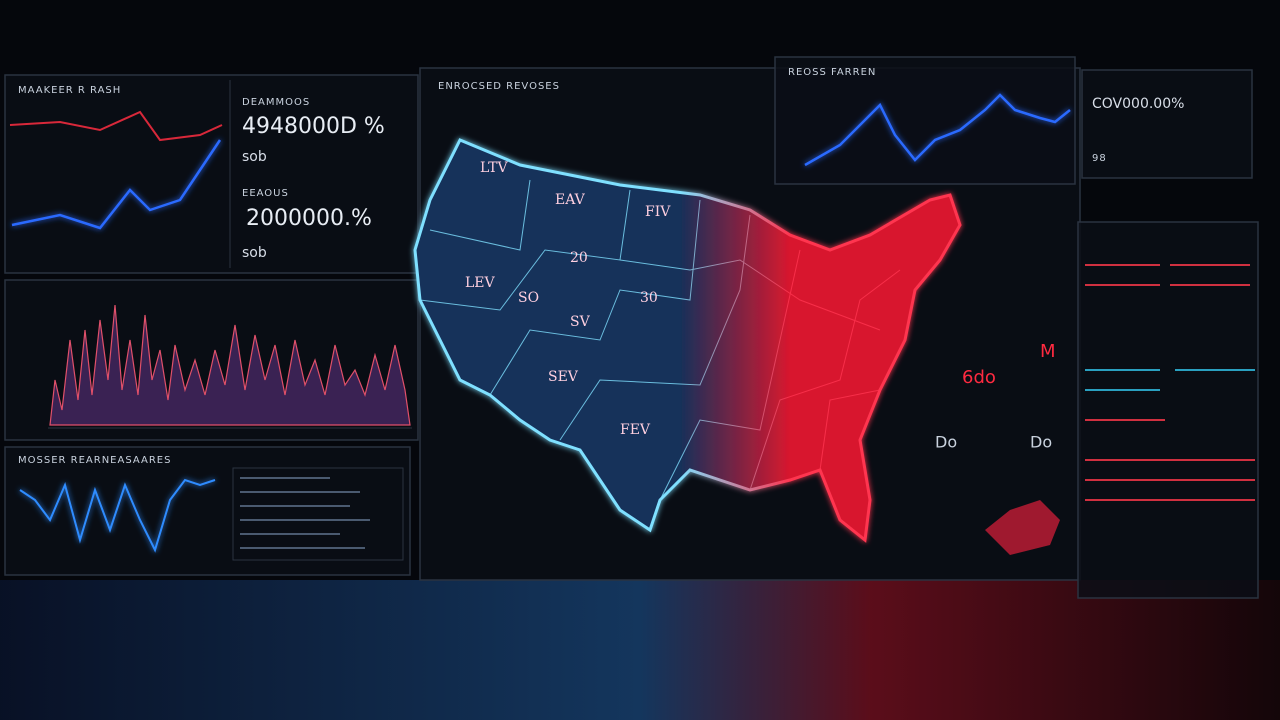 This screenshot has height=720, width=1280. Describe the element at coordinates (658, 212) in the screenshot. I see `map-label: FIV` at that location.